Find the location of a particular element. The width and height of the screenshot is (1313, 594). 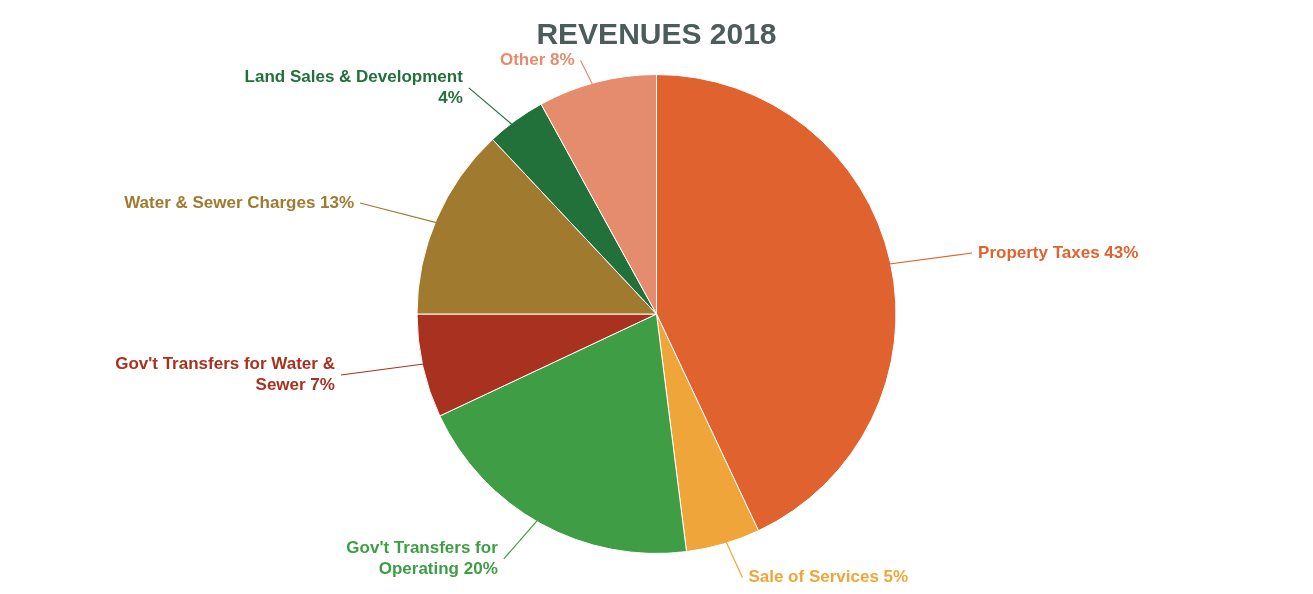

slice-label: Land Sales & Development is located at coordinates (354, 77).